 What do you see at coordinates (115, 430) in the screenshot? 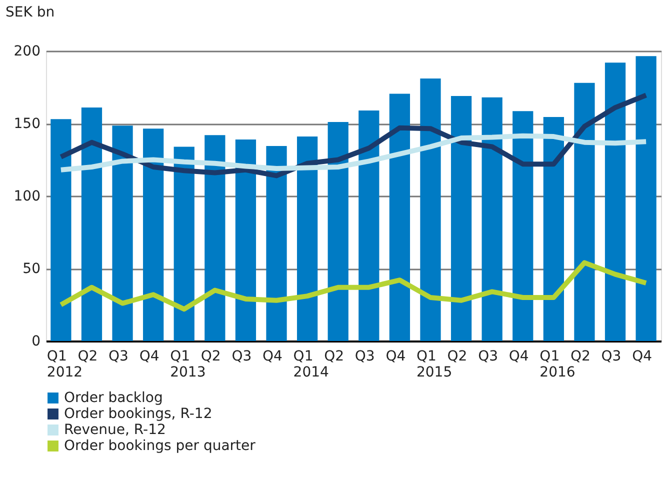
I see `legend-label: Revenue, R-12` at bounding box center [115, 430].